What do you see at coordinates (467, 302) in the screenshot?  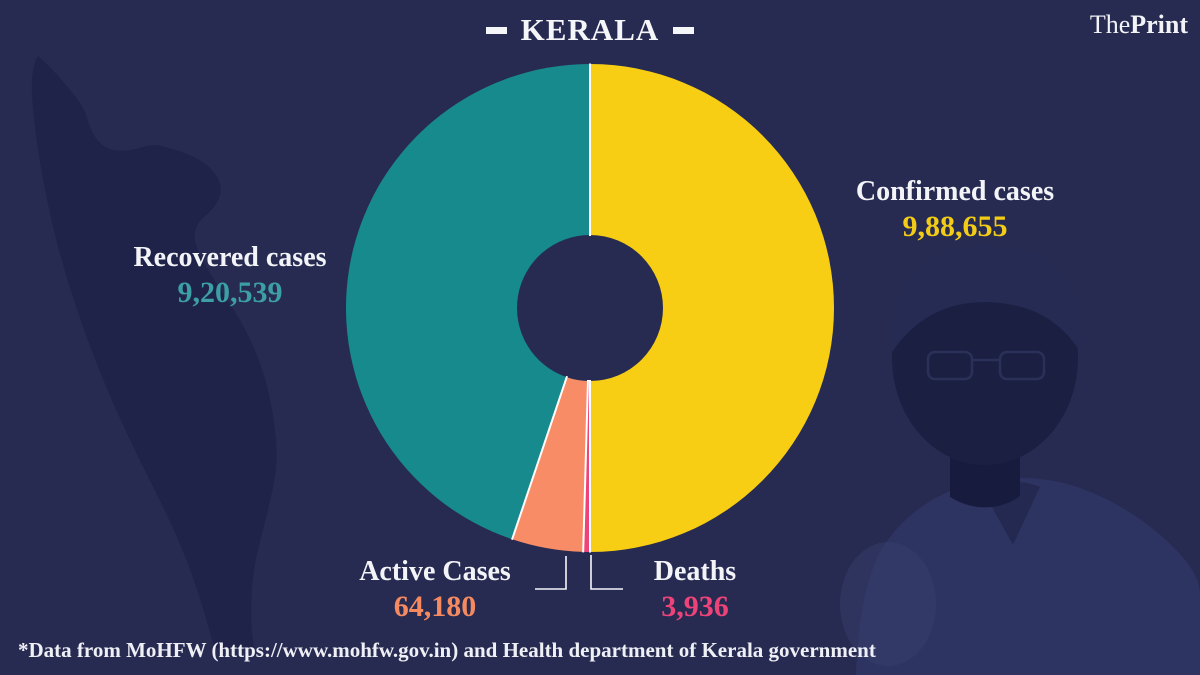 I see `donut-slice-recovered-cases` at bounding box center [467, 302].